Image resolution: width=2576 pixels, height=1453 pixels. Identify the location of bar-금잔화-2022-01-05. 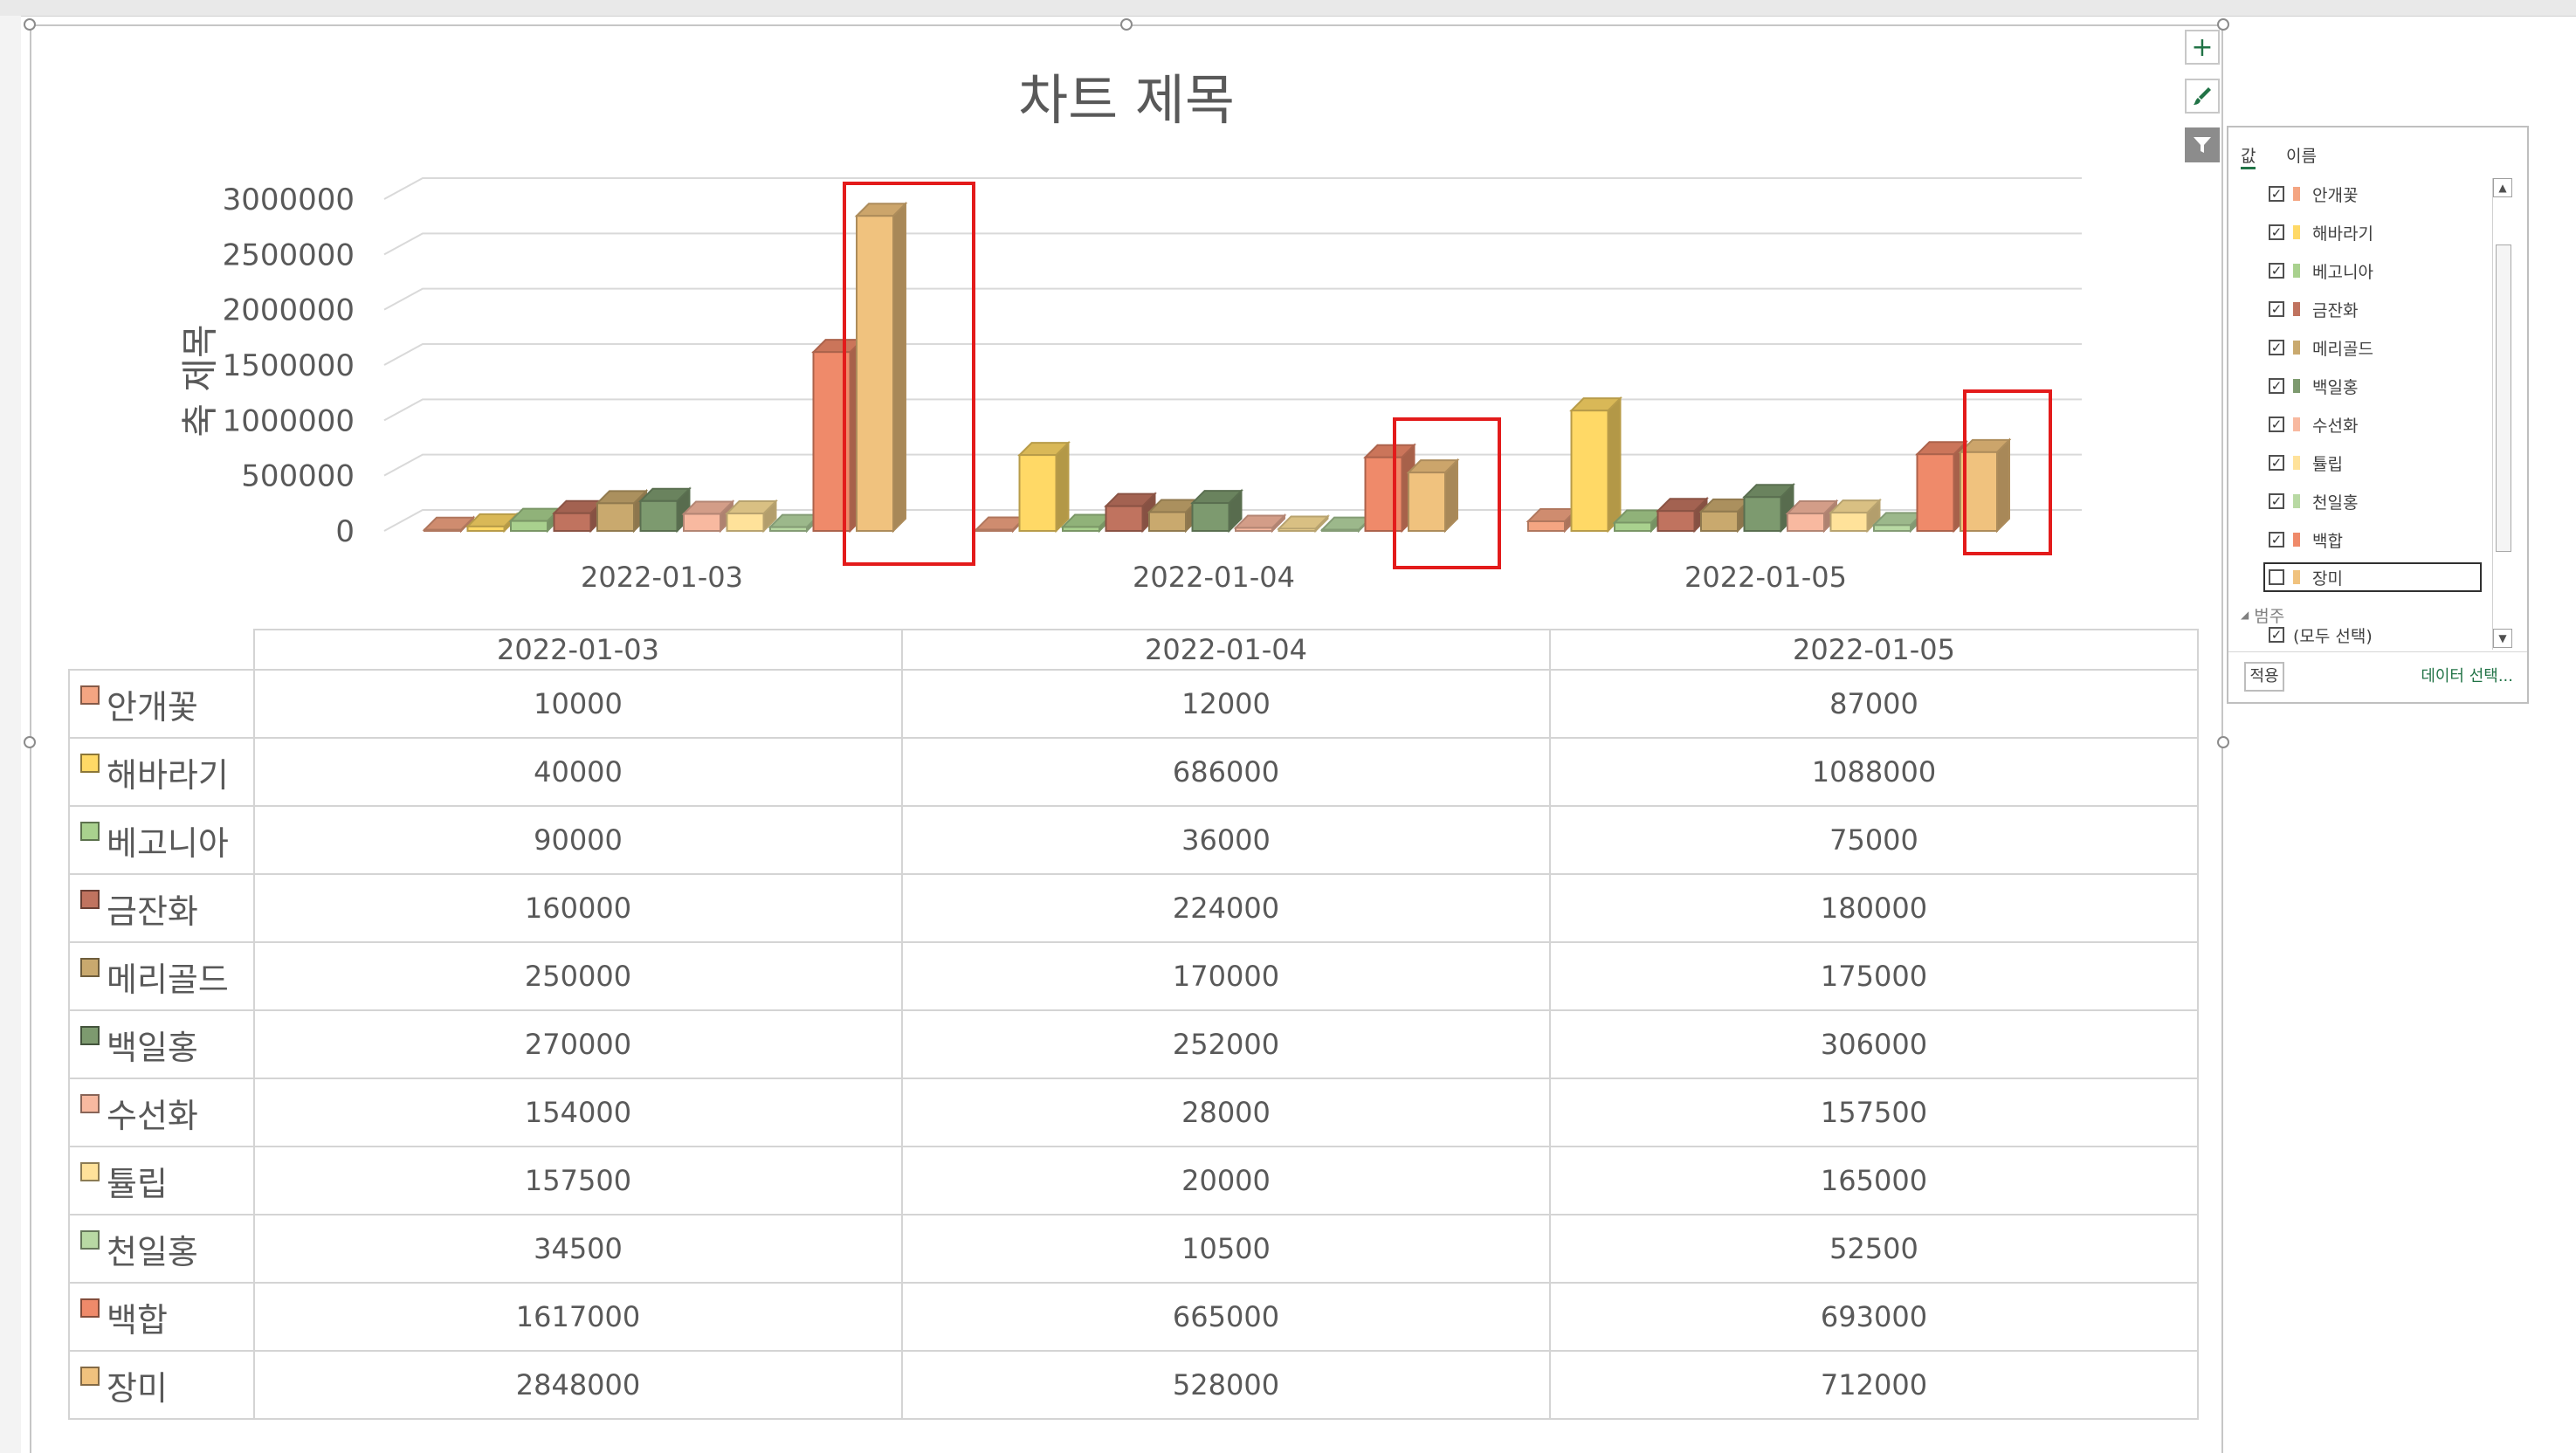
(1682, 515).